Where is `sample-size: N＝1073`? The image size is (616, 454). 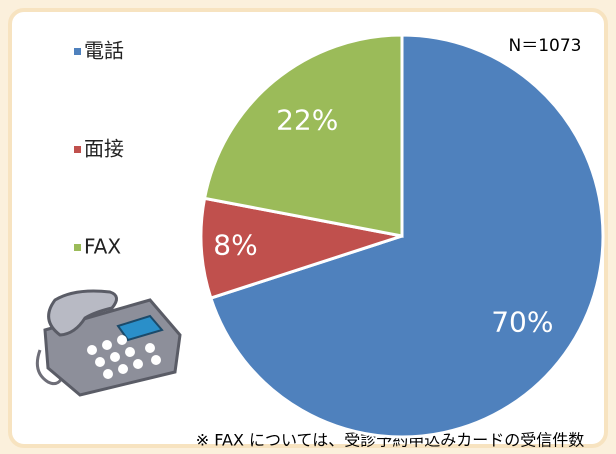 sample-size: N＝1073 is located at coordinates (545, 46).